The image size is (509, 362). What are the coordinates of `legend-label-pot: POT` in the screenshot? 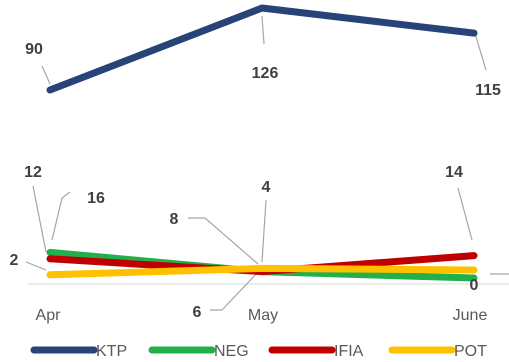 It's located at (470, 351).